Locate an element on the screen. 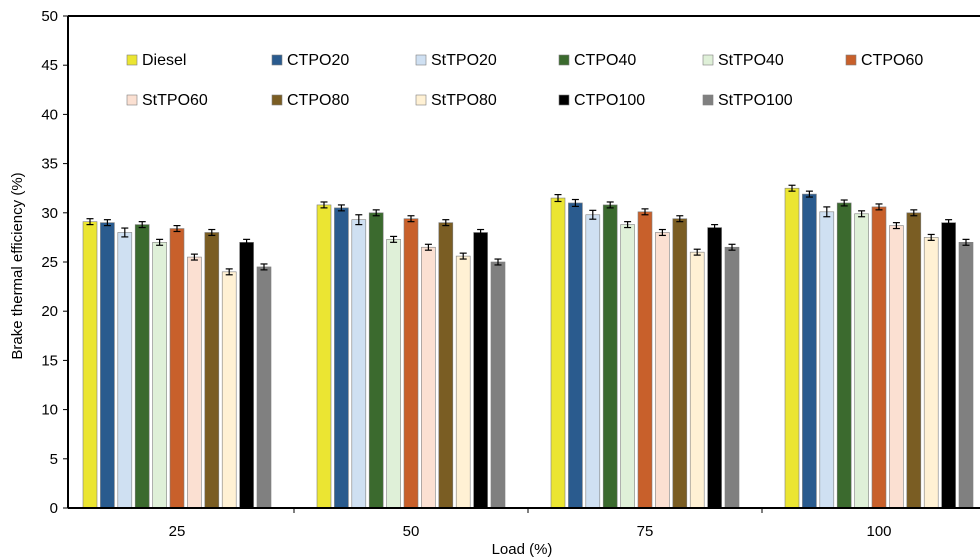 The height and width of the screenshot is (560, 980). y-tick-label: 10 is located at coordinates (49, 410).